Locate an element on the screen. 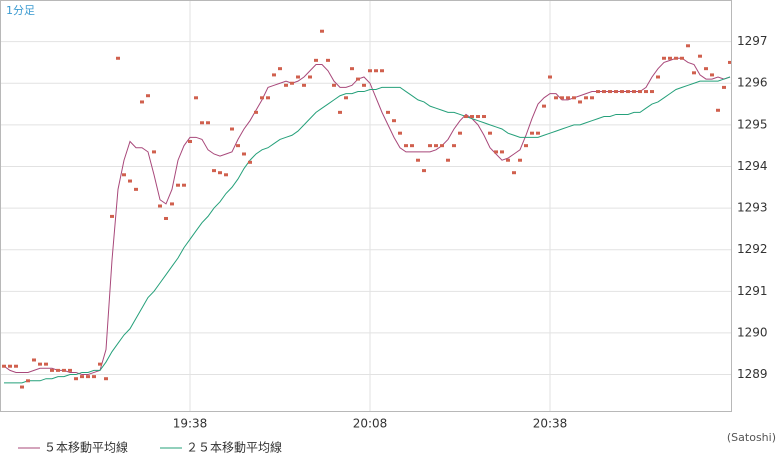 The height and width of the screenshot is (462, 784). y-tick-label: 1293 is located at coordinates (752, 208).